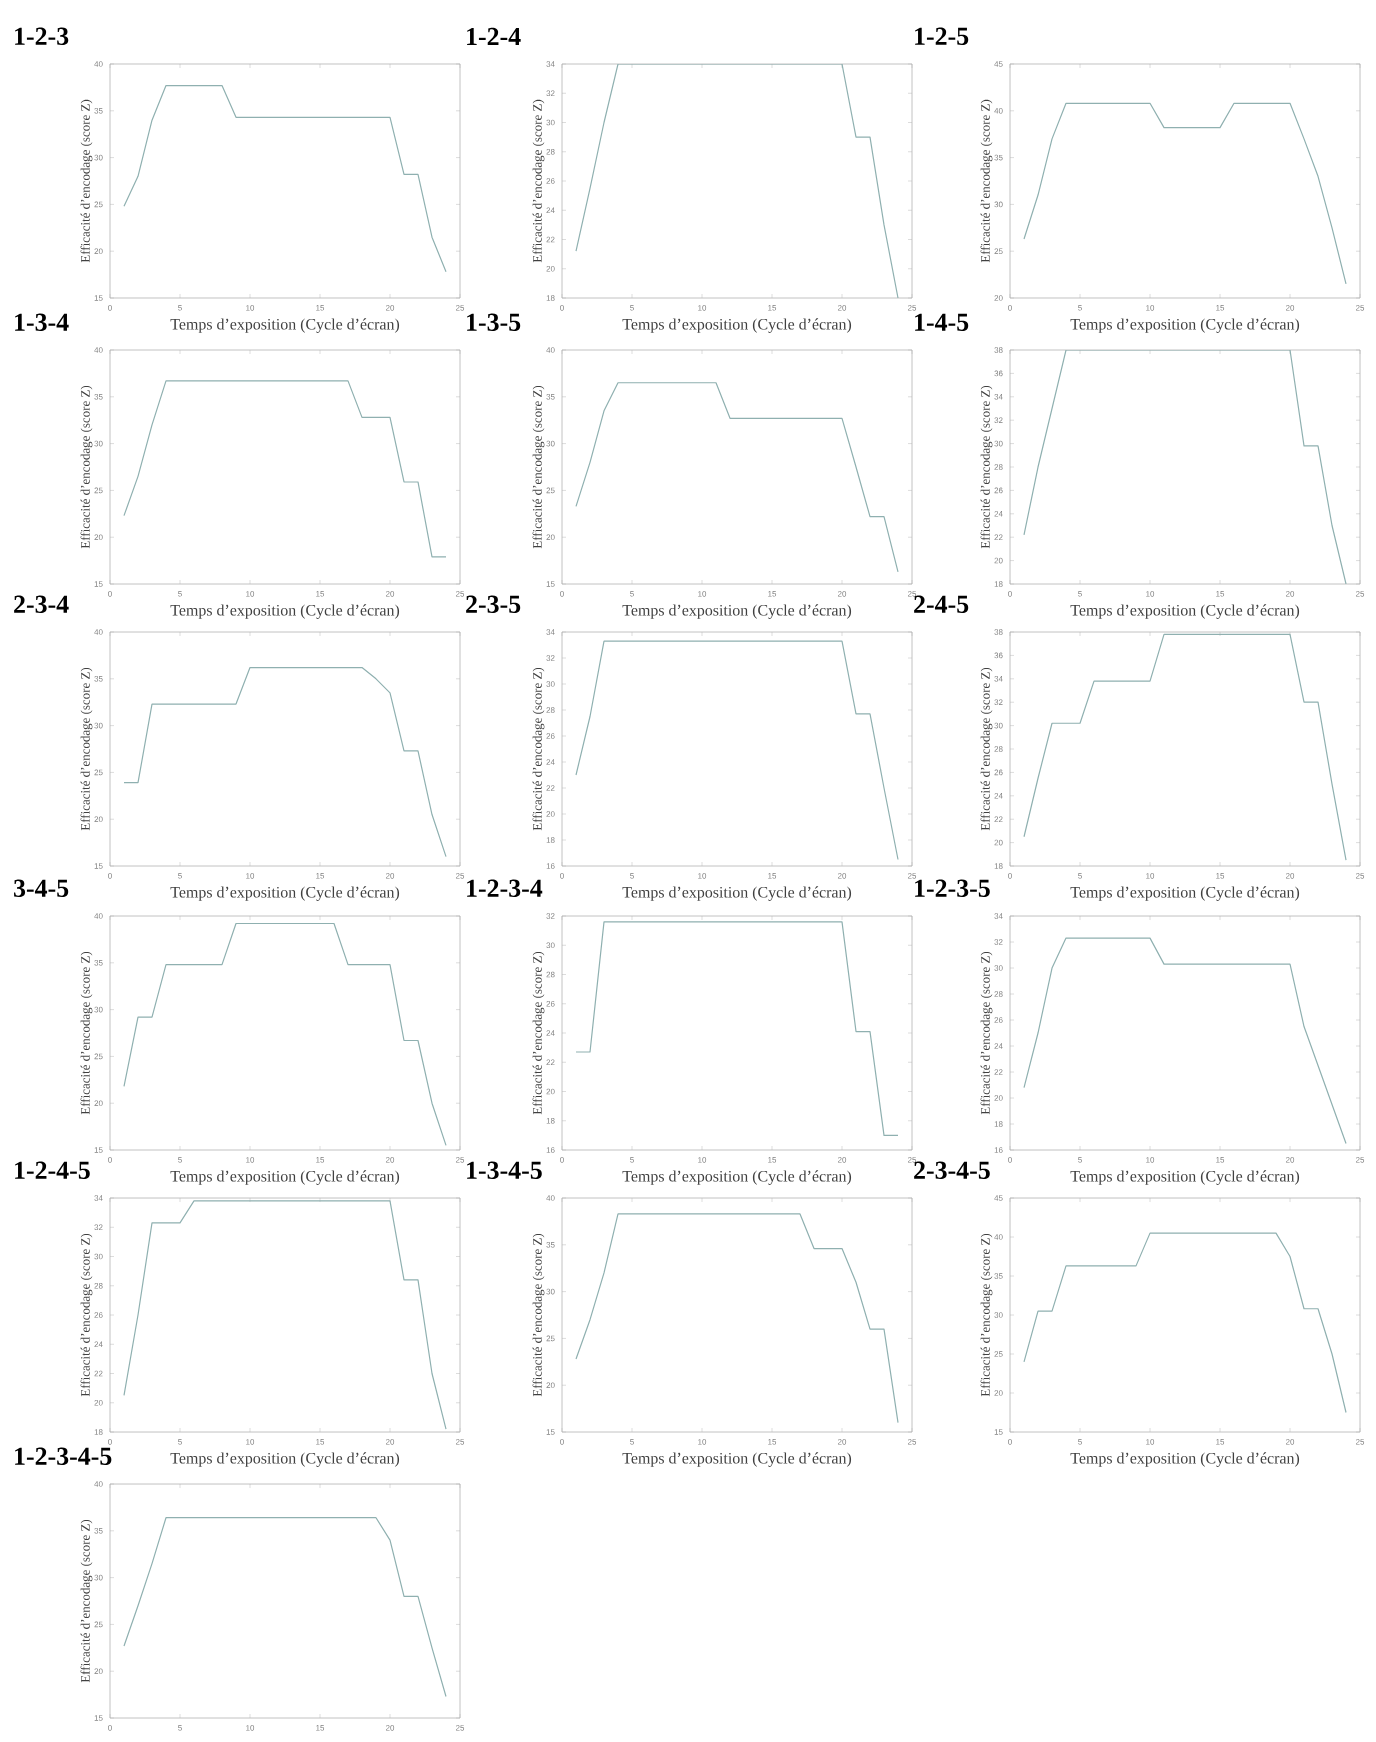 This screenshot has width=1376, height=1742. What do you see at coordinates (42, 322) in the screenshot?
I see `chart-title: 1-3-4` at bounding box center [42, 322].